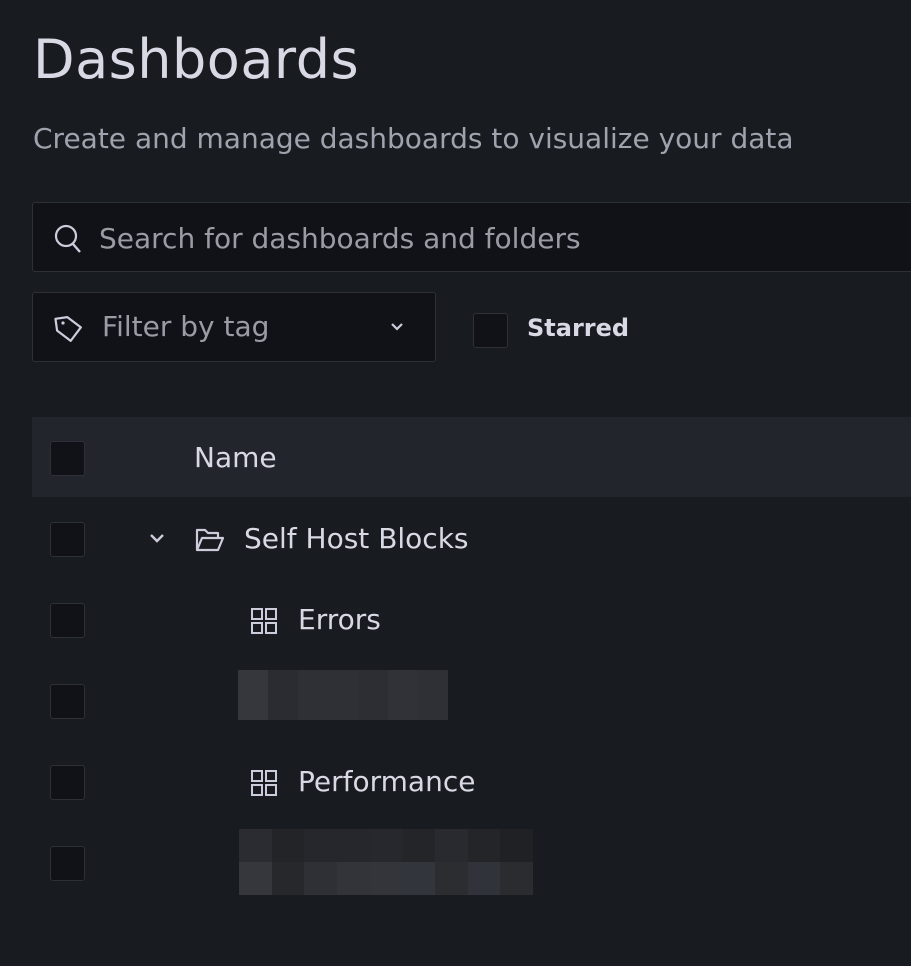 This screenshot has width=911, height=966. I want to click on dashboard-name: Performance, so click(387, 781).